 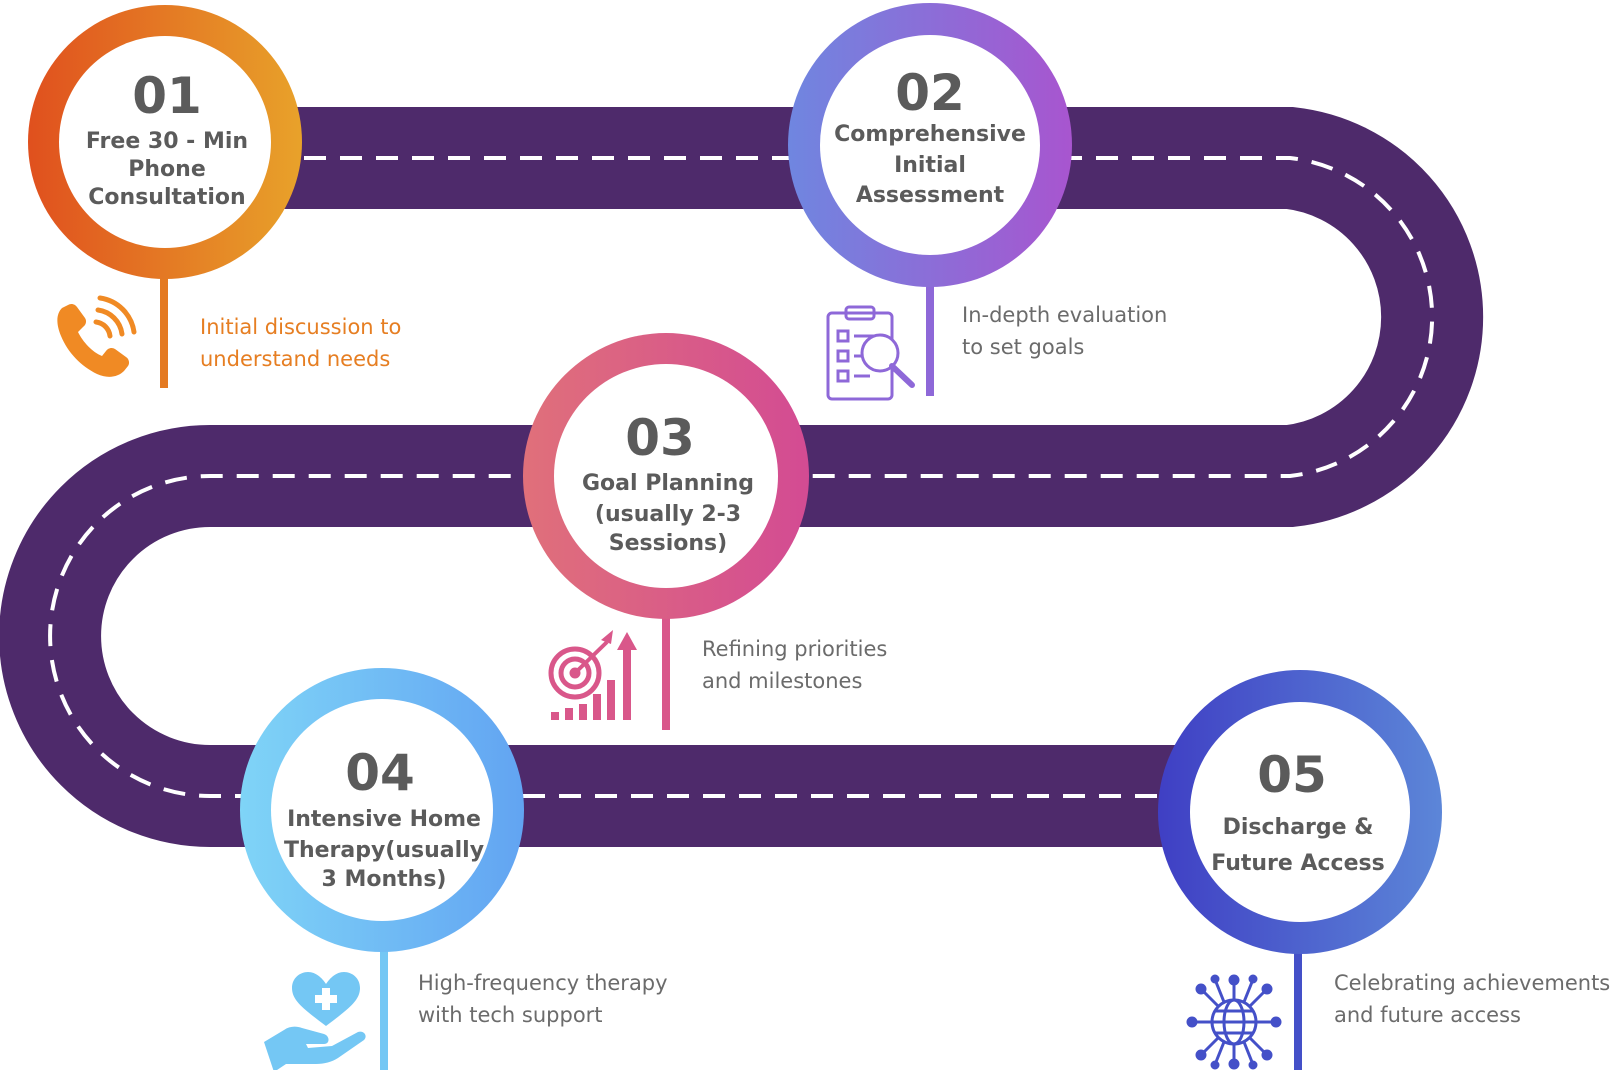 What do you see at coordinates (510, 1015) in the screenshot?
I see `step-4-desc-line-2: with tech support` at bounding box center [510, 1015].